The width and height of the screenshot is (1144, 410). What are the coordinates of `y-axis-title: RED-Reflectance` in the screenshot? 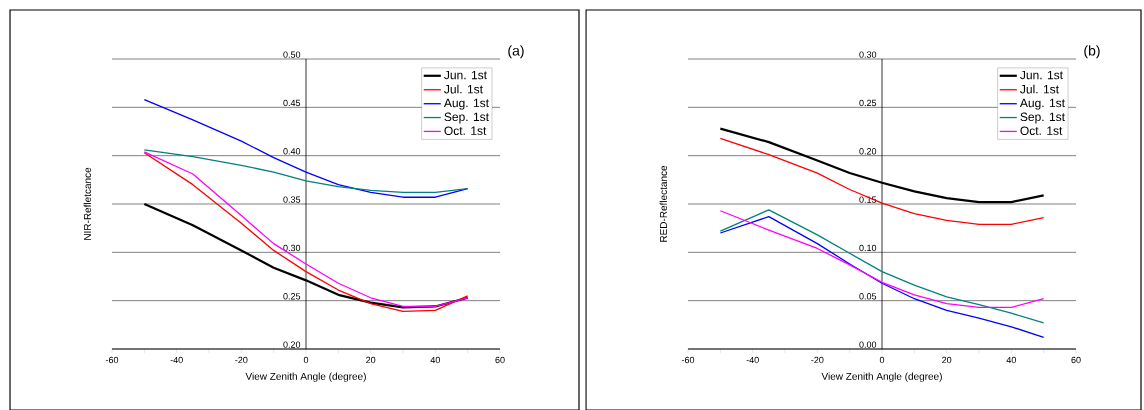 It's located at (663, 203).